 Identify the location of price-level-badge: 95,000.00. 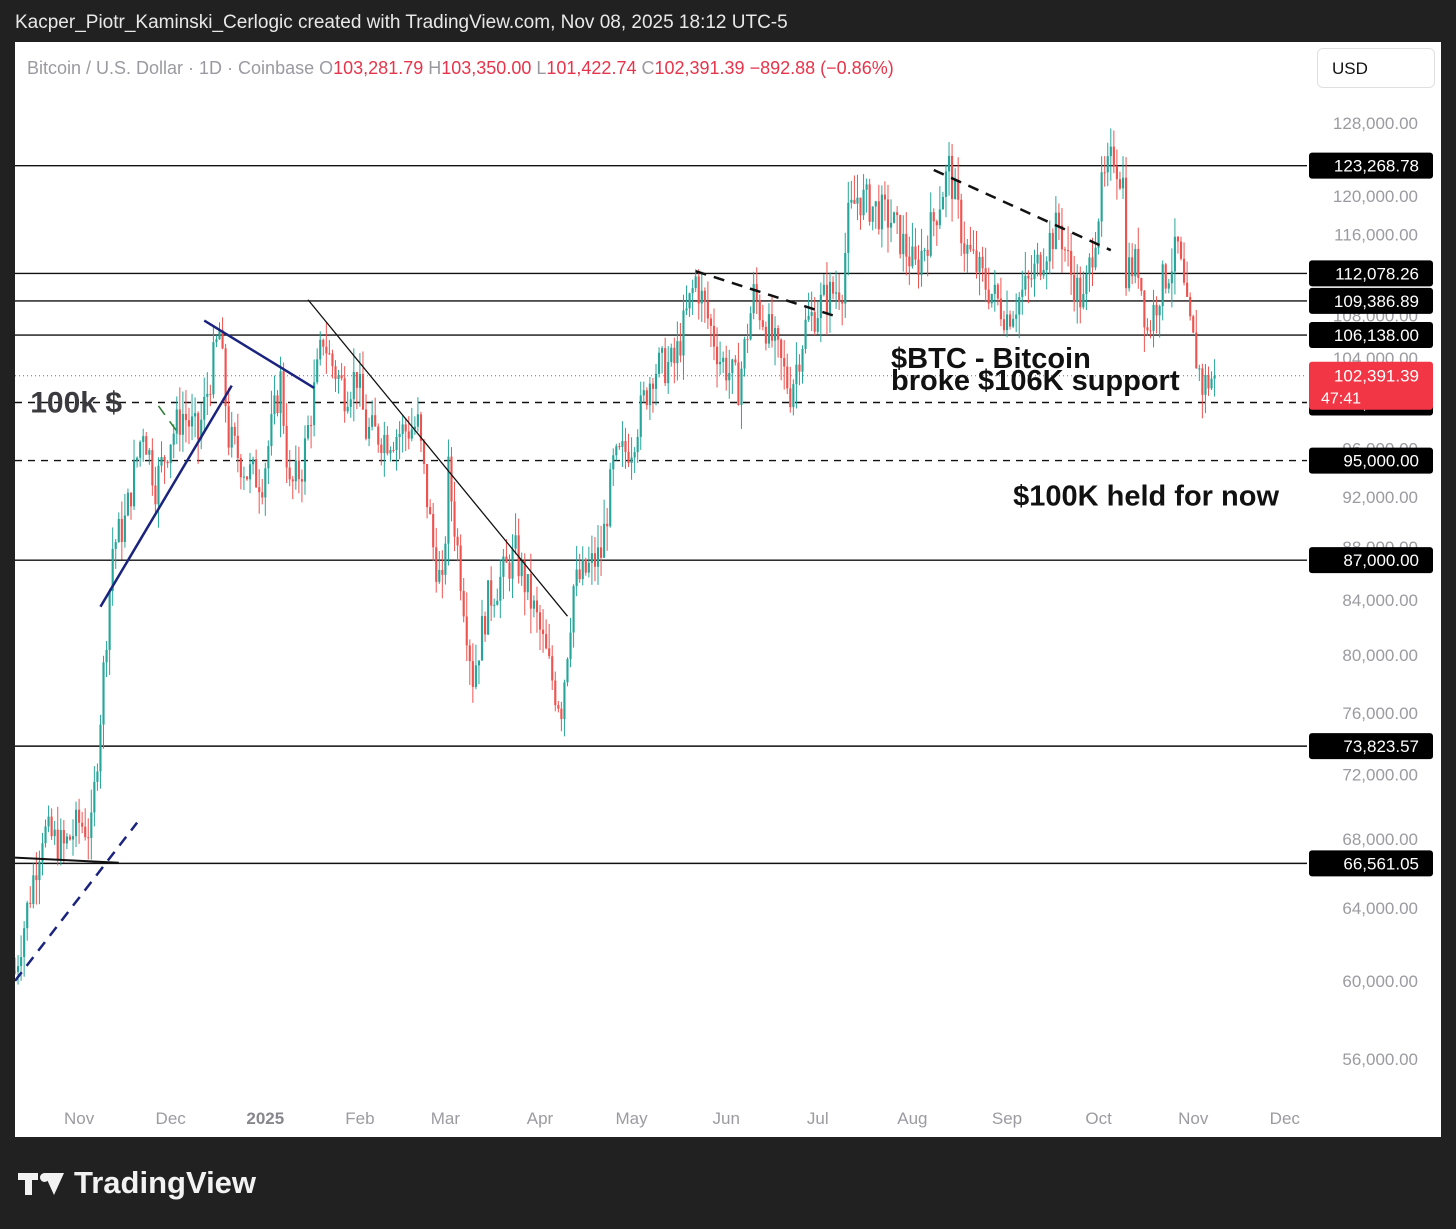
(1371, 460).